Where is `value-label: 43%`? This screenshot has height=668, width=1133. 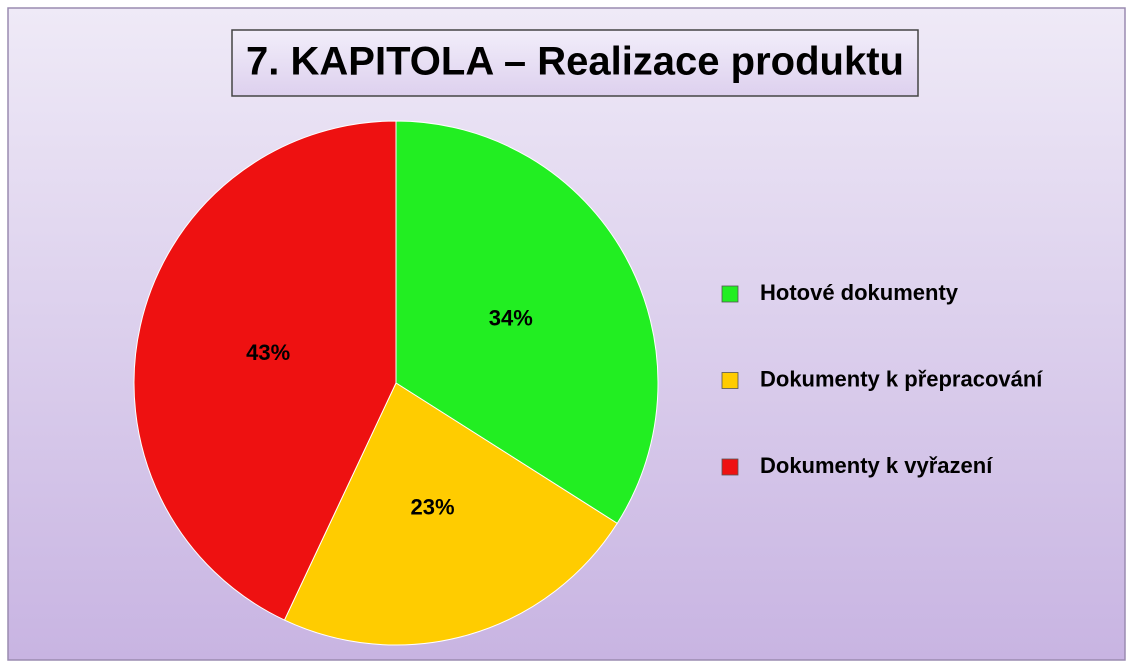
value-label: 43% is located at coordinates (268, 352).